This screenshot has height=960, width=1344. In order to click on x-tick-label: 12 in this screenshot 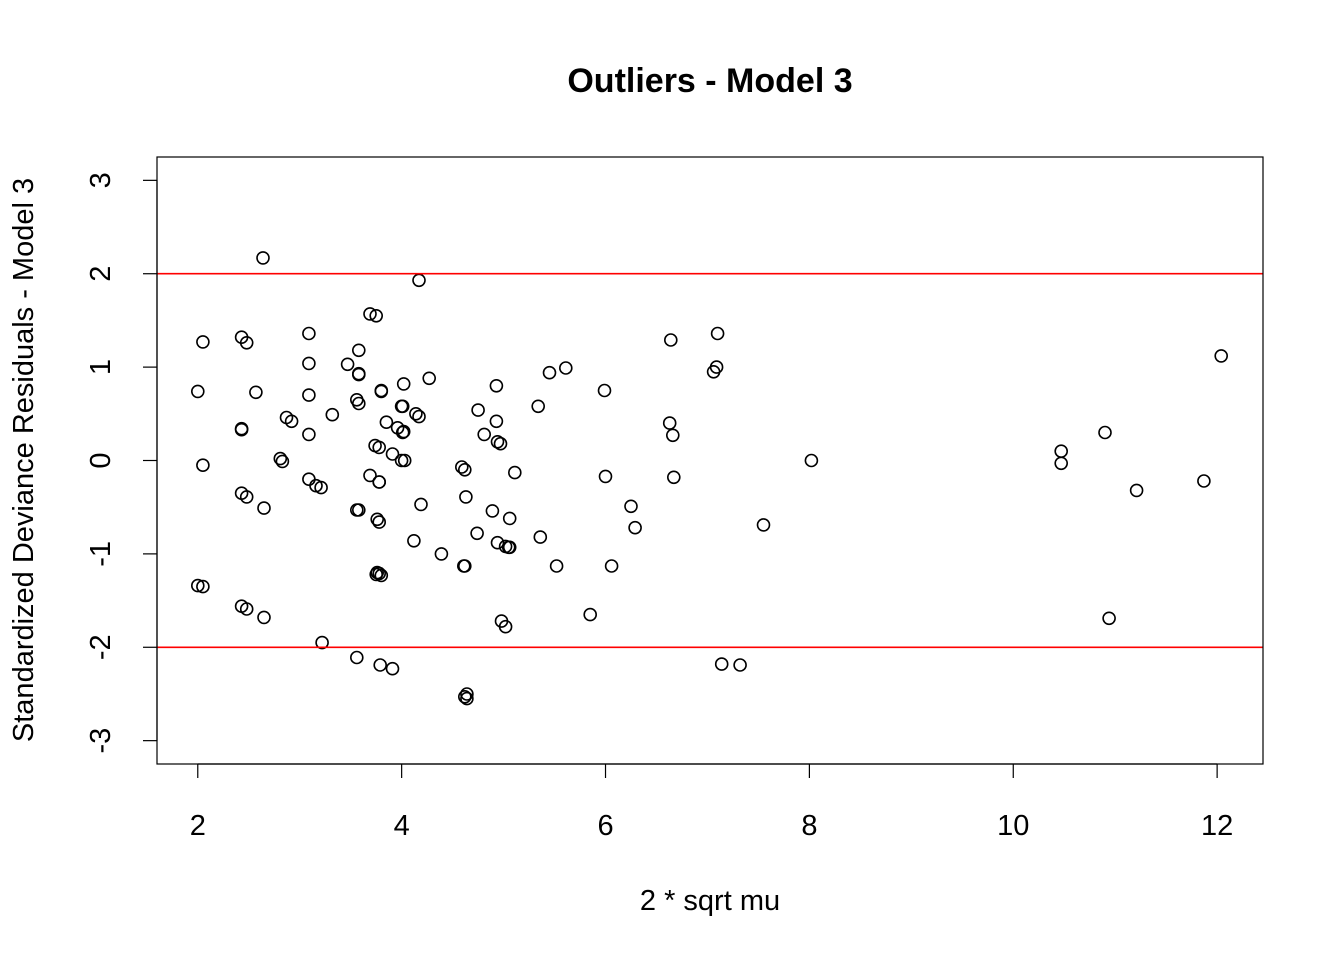, I will do `click(1217, 826)`.